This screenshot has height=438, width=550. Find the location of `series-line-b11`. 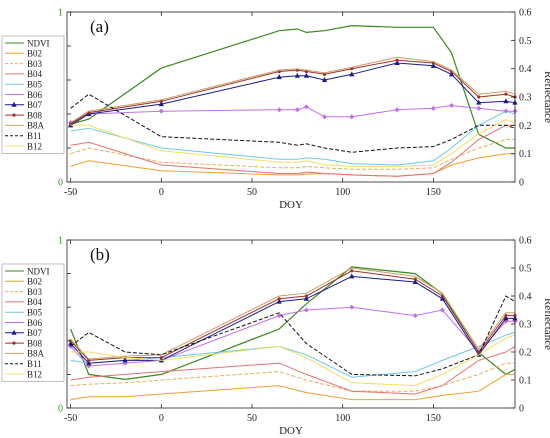

series-line-b11 is located at coordinates (293, 123).